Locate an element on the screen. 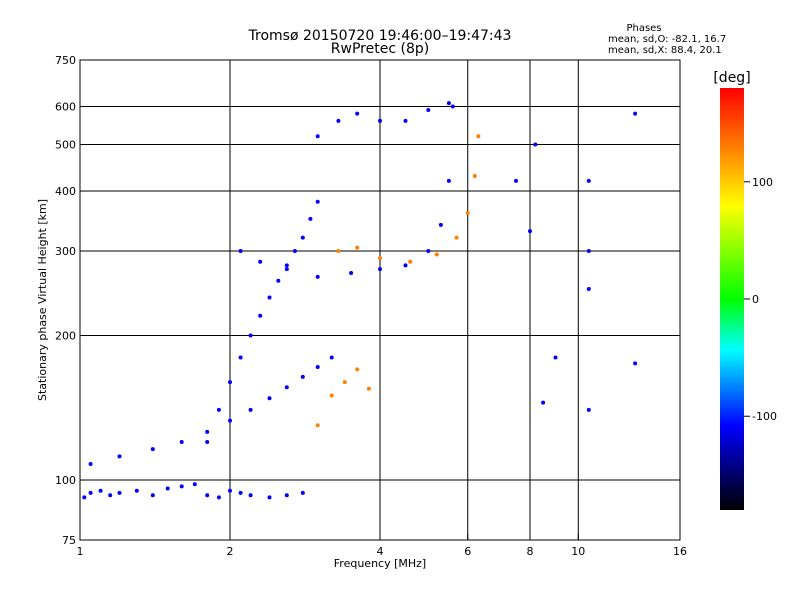 This screenshot has height=600, width=800. x-mode-stats: mean, sd,X: 88.4, 20.1 is located at coordinates (665, 50).